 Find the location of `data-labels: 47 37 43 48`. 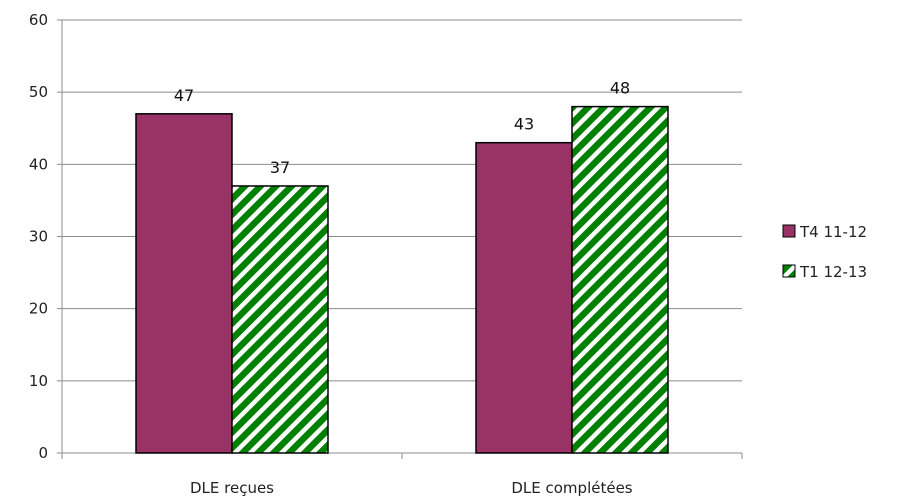

data-labels: 47 37 43 48 is located at coordinates (402, 128).